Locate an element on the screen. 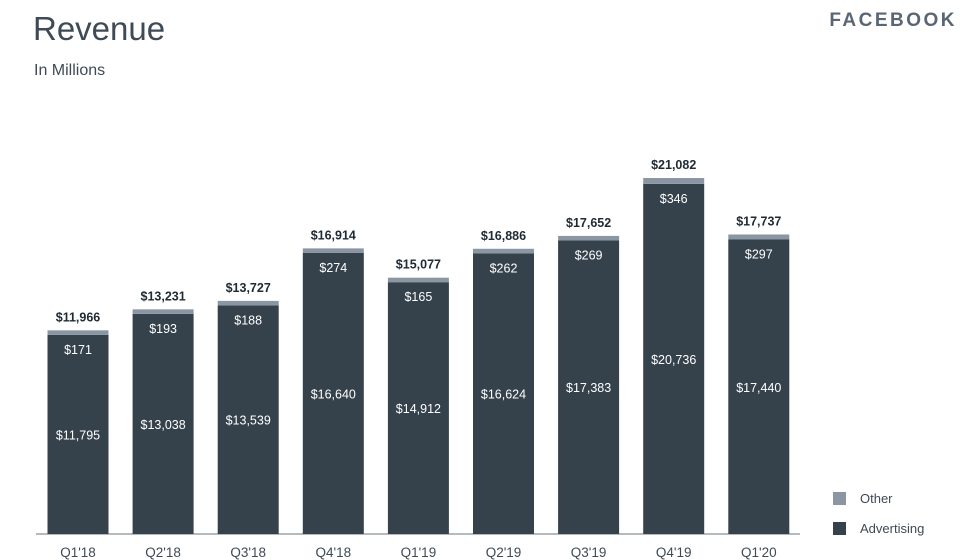  data-label-advertising: $13,038 is located at coordinates (163, 425).